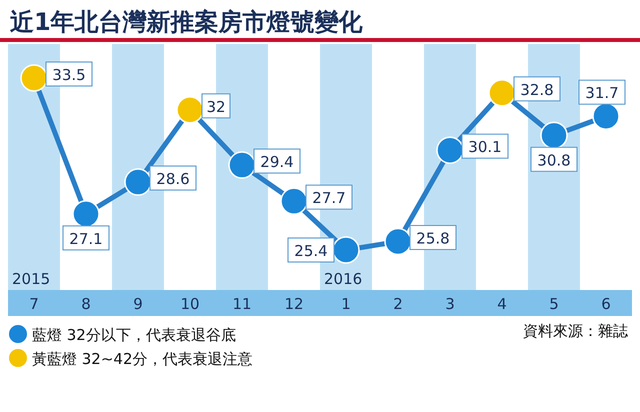 The height and width of the screenshot is (412, 640). What do you see at coordinates (31, 279) in the screenshot?
I see `text: 2015` at bounding box center [31, 279].